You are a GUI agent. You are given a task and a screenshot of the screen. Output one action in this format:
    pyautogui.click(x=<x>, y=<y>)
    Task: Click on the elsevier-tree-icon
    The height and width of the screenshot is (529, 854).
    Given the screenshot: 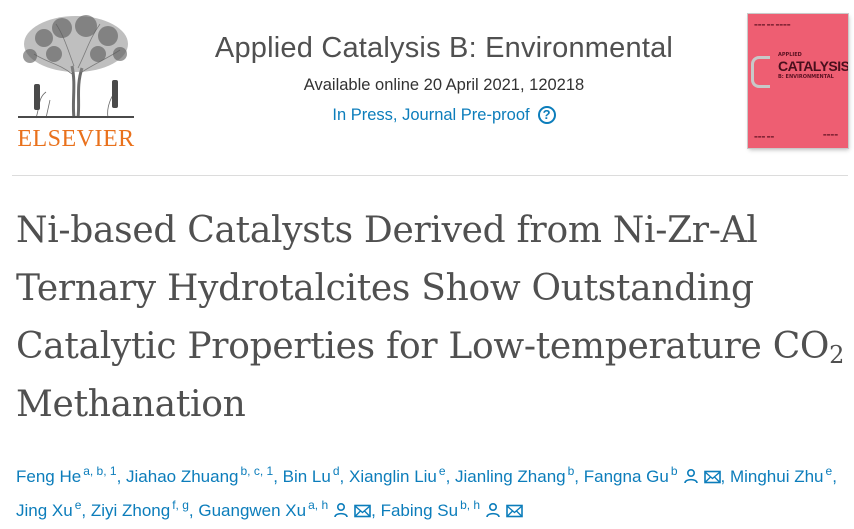 What is the action you would take?
    pyautogui.click(x=76, y=67)
    